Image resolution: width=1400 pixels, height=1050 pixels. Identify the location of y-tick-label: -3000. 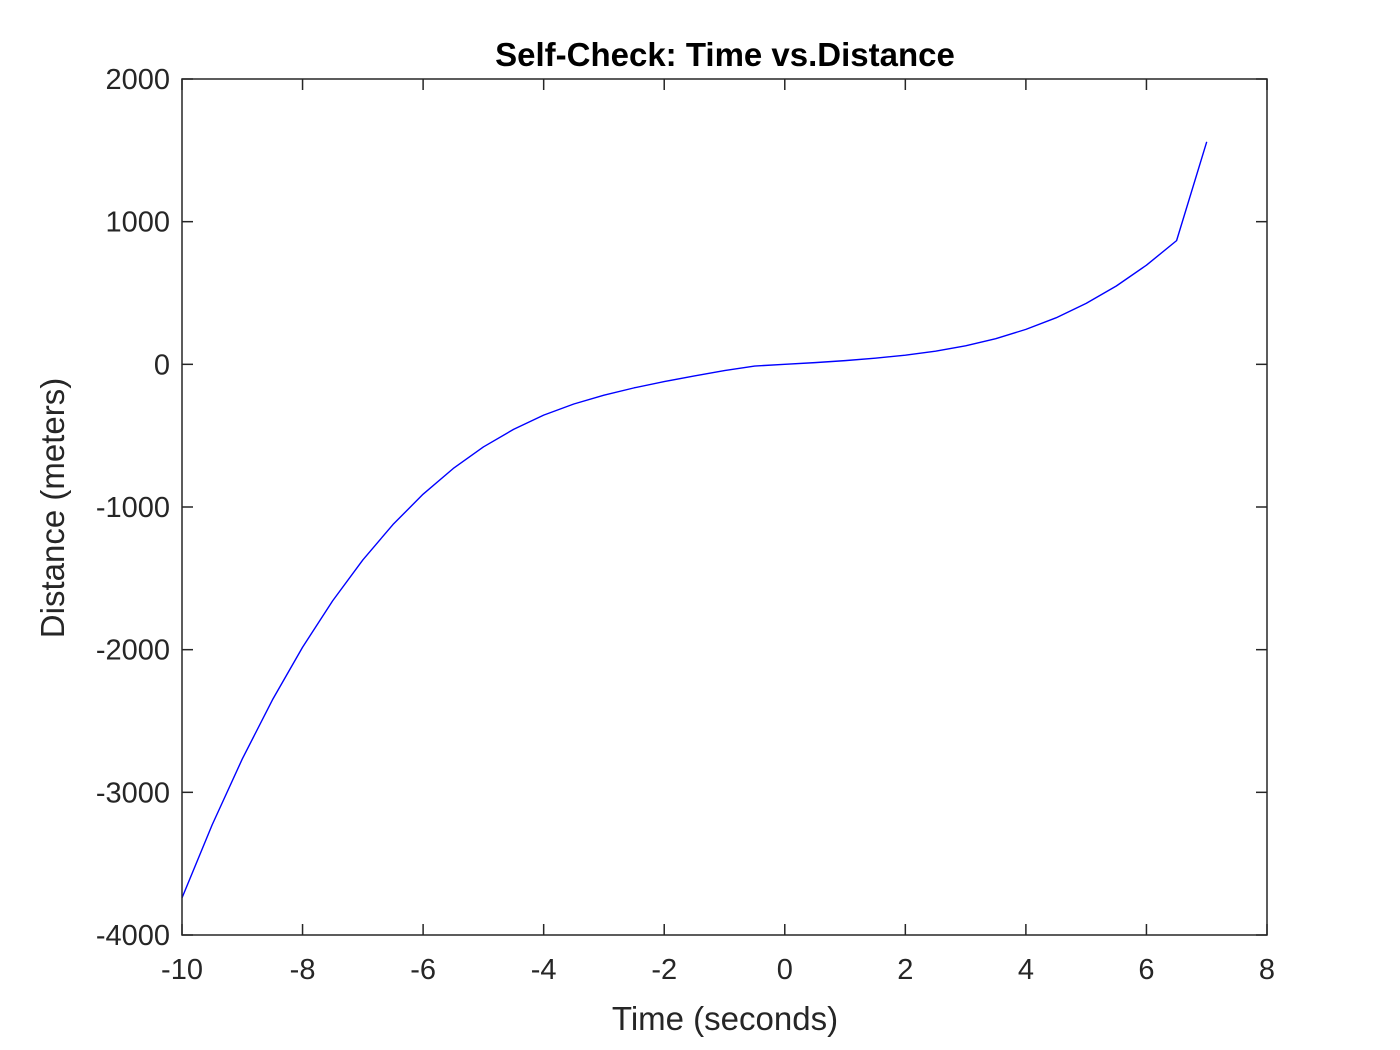
(133, 793).